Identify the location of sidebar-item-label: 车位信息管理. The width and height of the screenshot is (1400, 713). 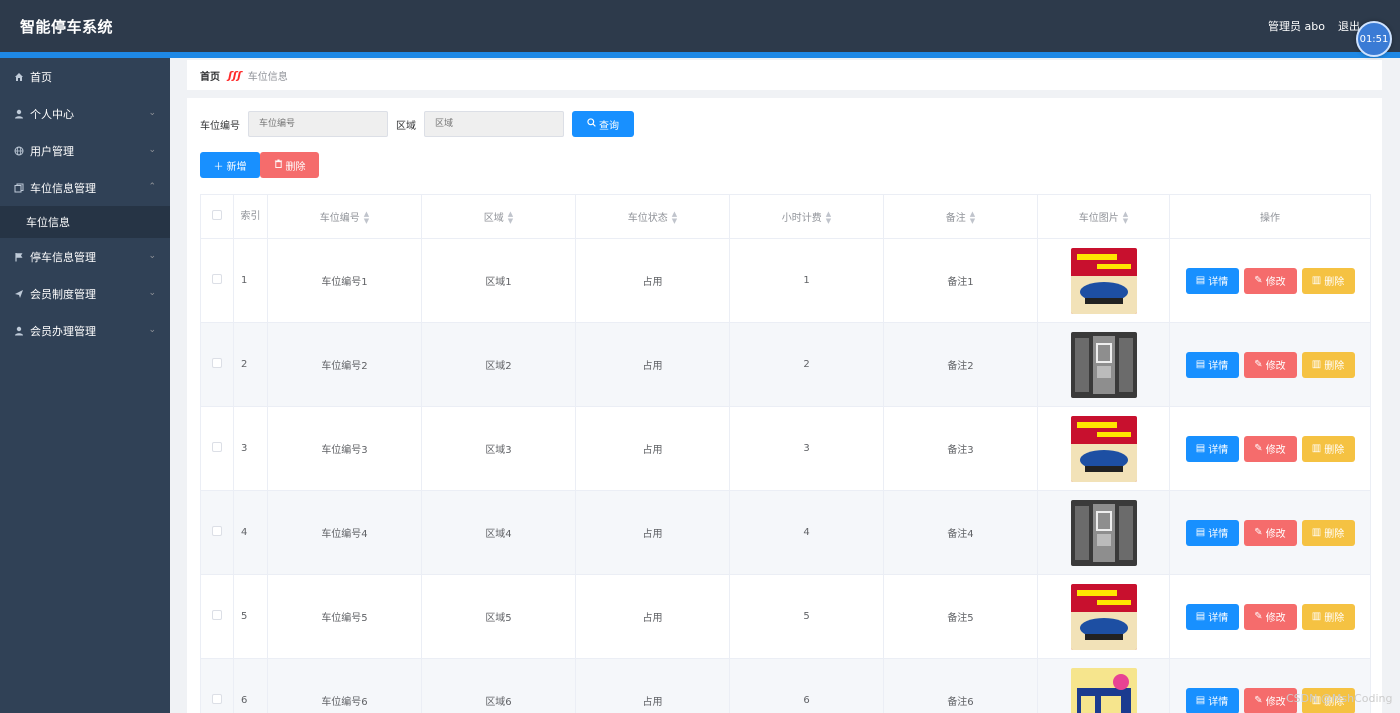
(63, 188).